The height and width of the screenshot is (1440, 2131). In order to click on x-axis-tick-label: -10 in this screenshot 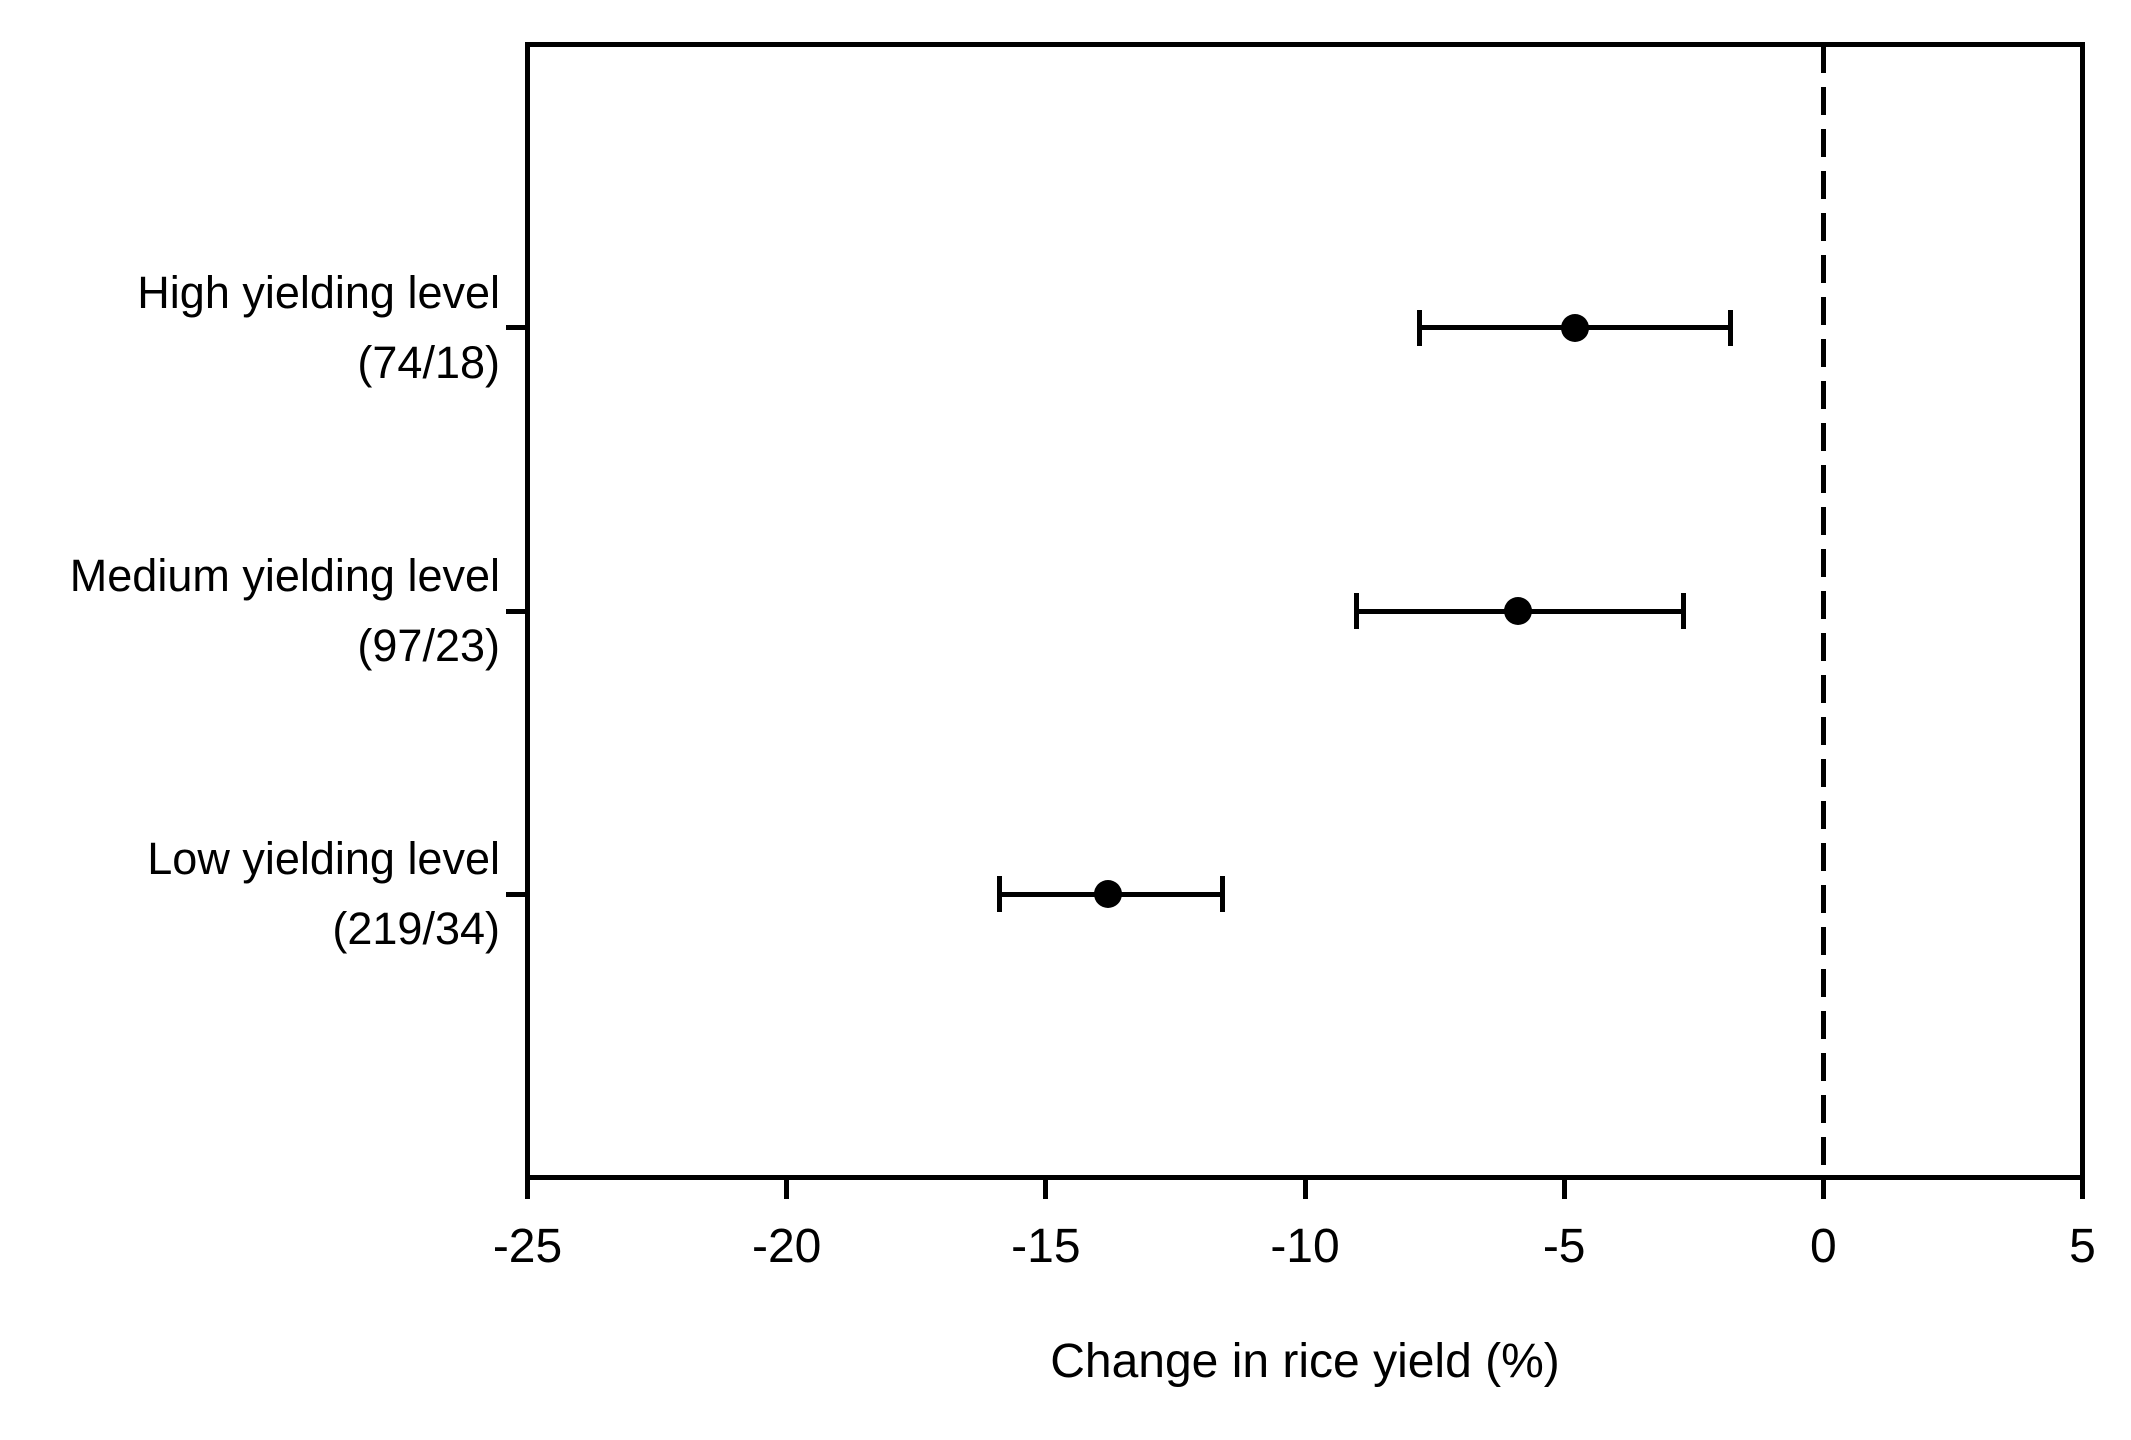, I will do `click(1305, 1246)`.